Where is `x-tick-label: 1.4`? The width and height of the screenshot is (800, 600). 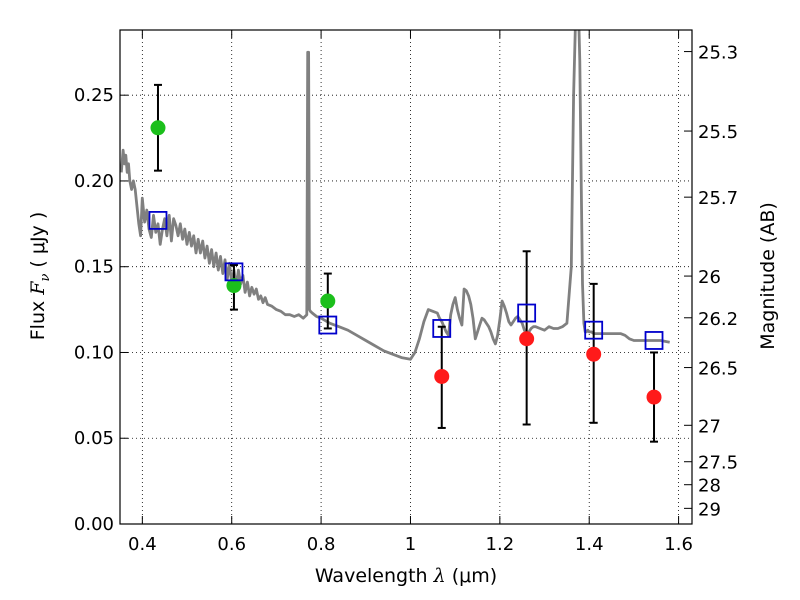
x-tick-label: 1.4 is located at coordinates (589, 544).